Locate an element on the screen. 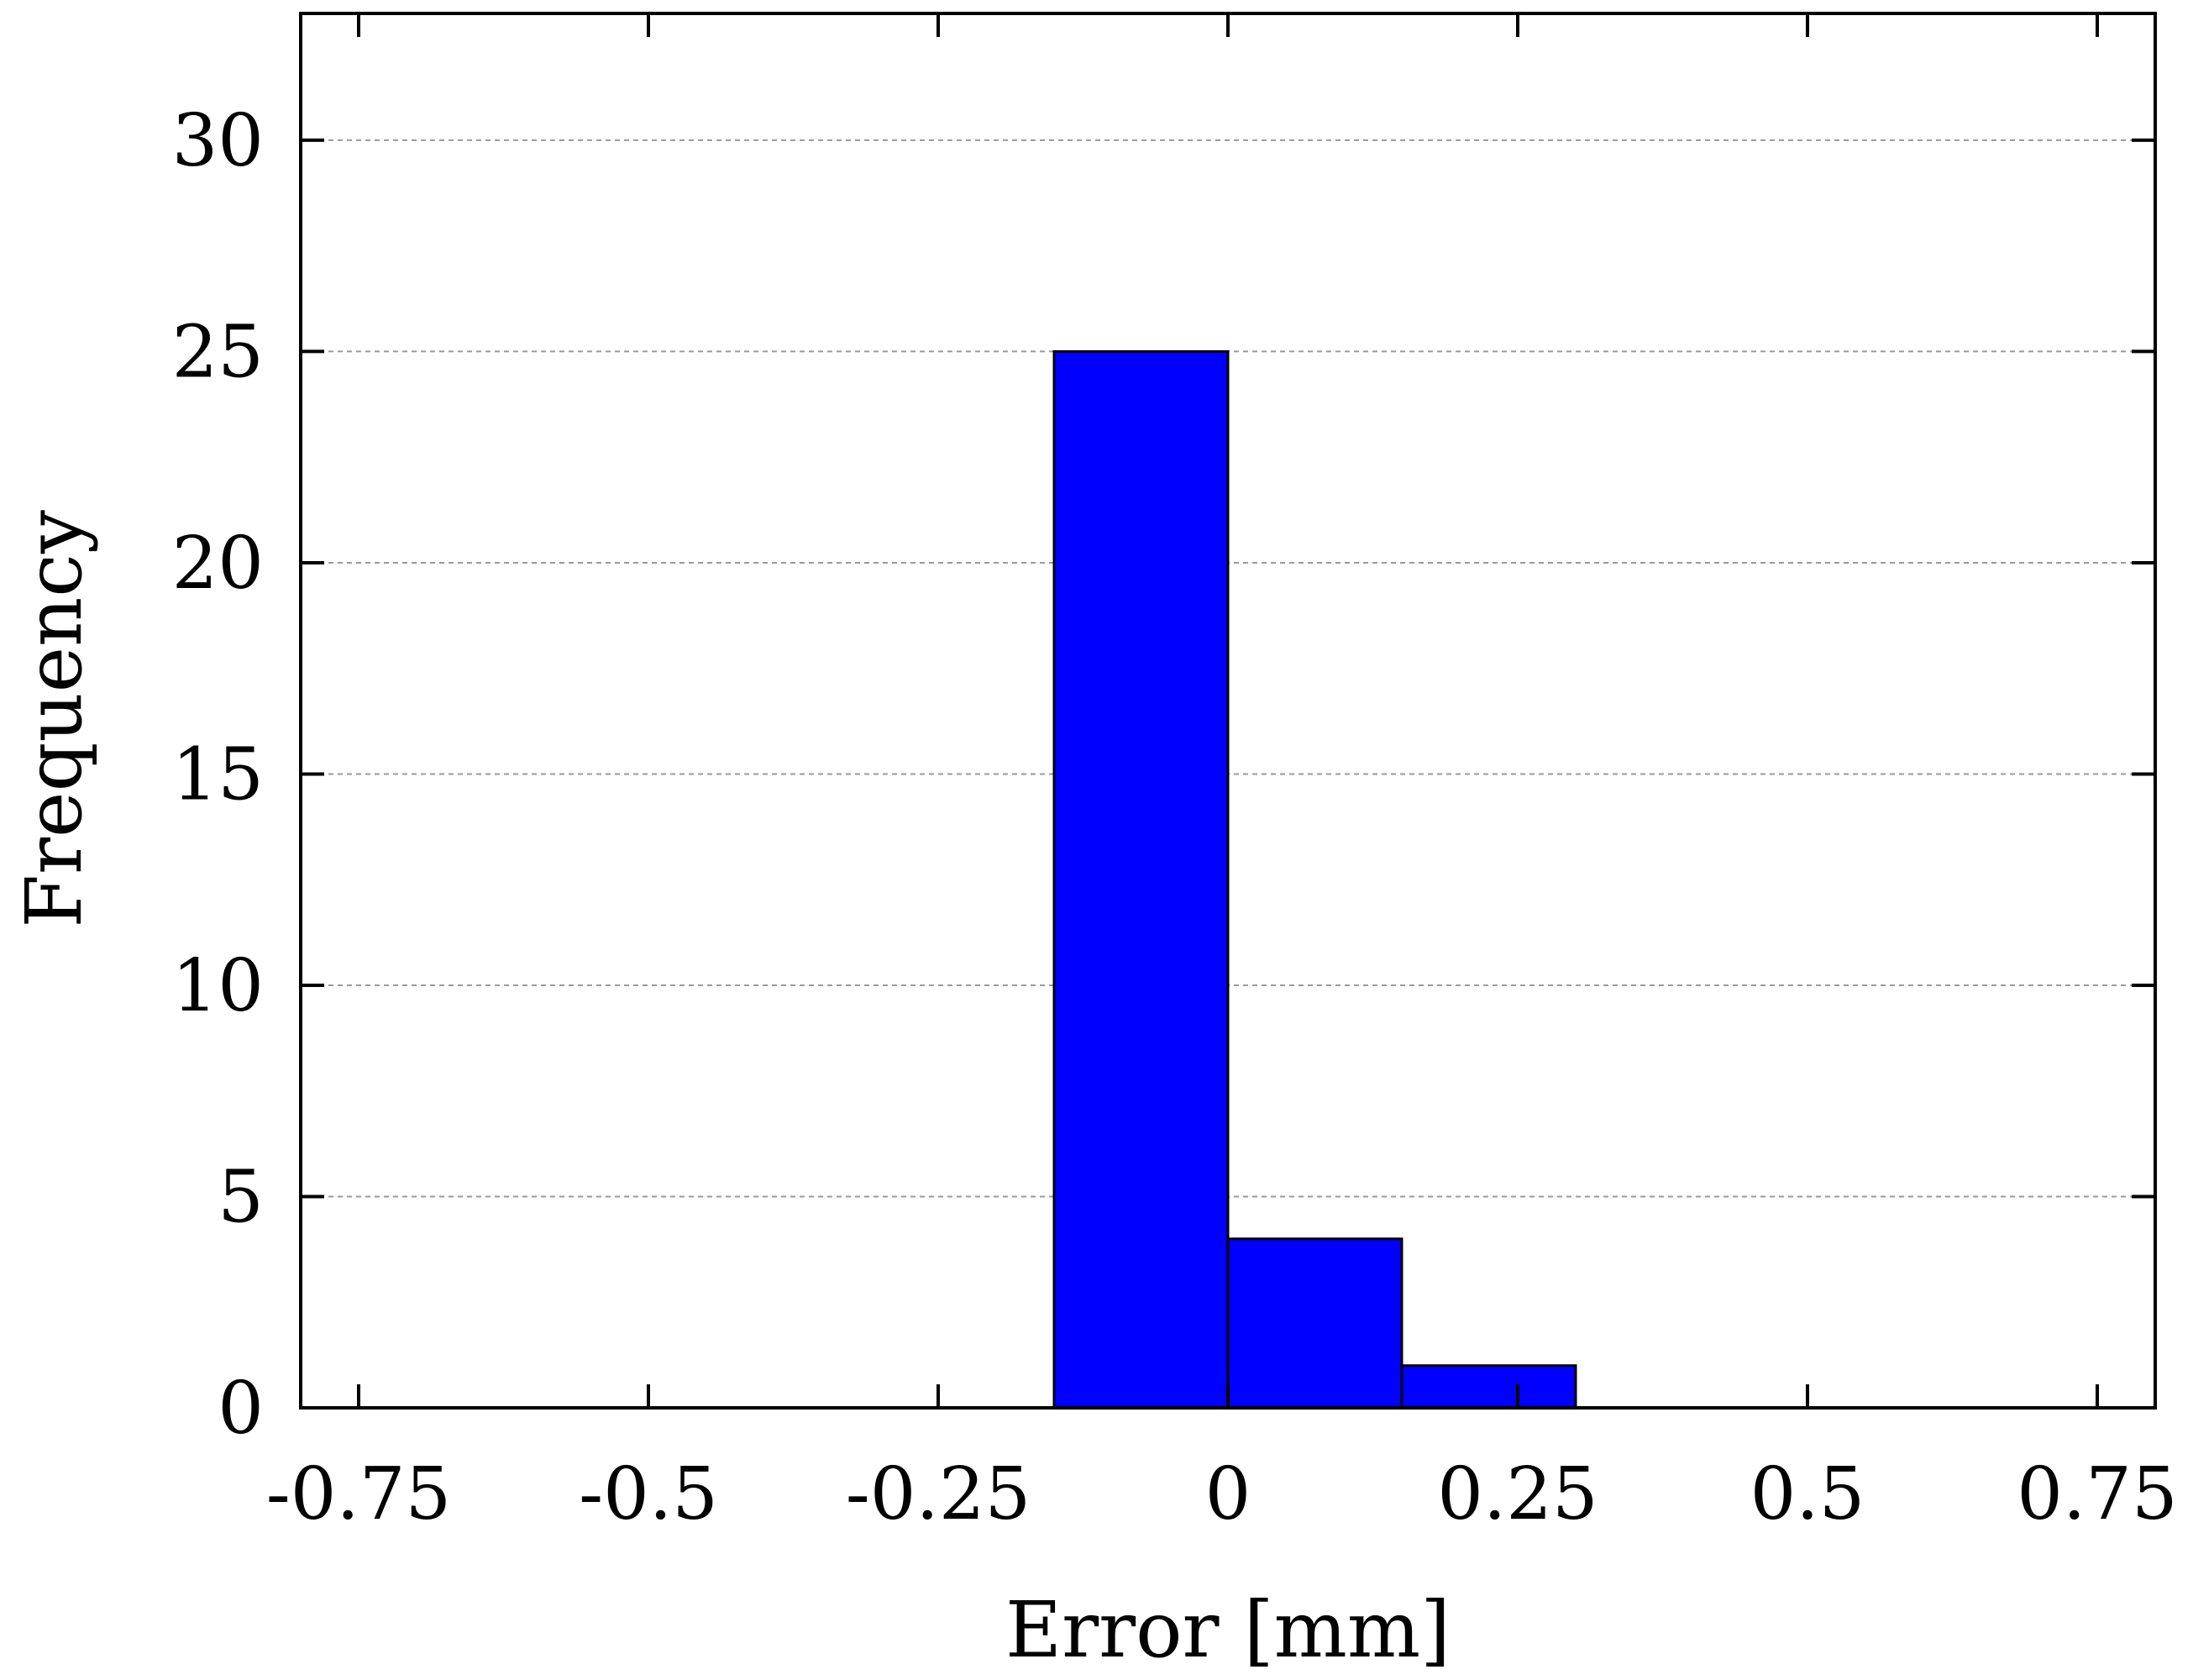  y-tick-label: 5 is located at coordinates (241, 1197).